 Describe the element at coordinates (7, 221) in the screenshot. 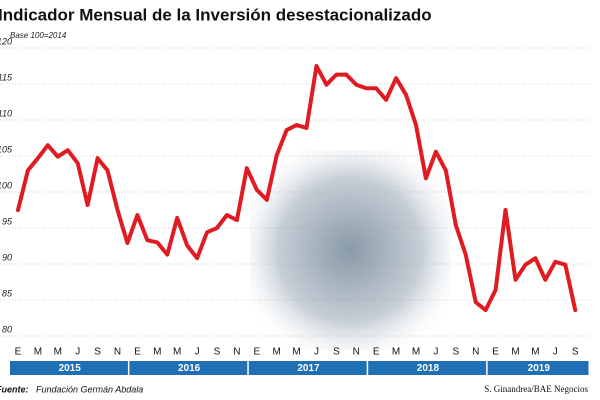

I see `y-tick-label: 95` at that location.